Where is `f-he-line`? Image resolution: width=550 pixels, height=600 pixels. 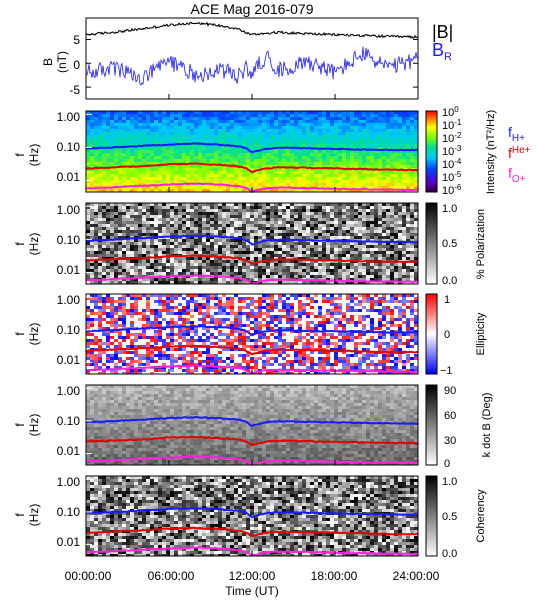
f-he-line is located at coordinates (252, 259).